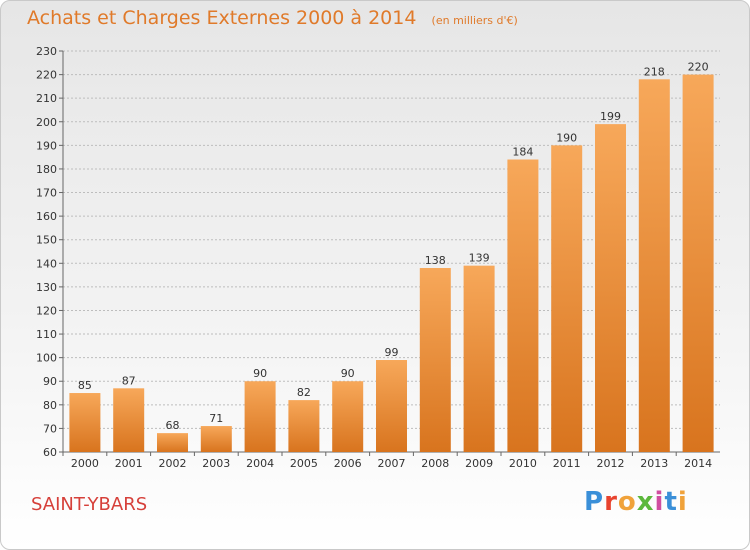 This screenshot has height=550, width=750. What do you see at coordinates (46, 287) in the screenshot?
I see `y-tick-label: 130` at bounding box center [46, 287].